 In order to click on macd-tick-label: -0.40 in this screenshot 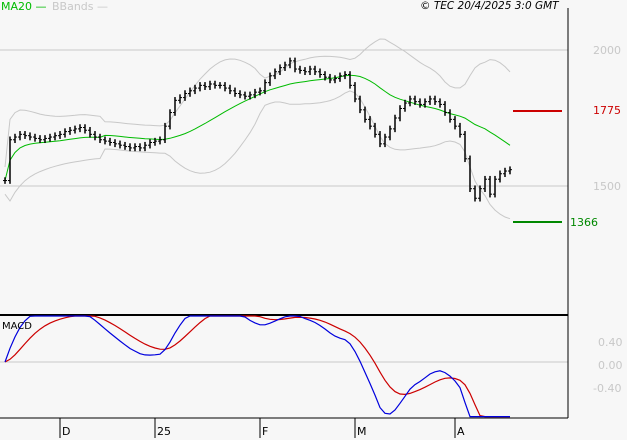, I will do `click(607, 388)`.